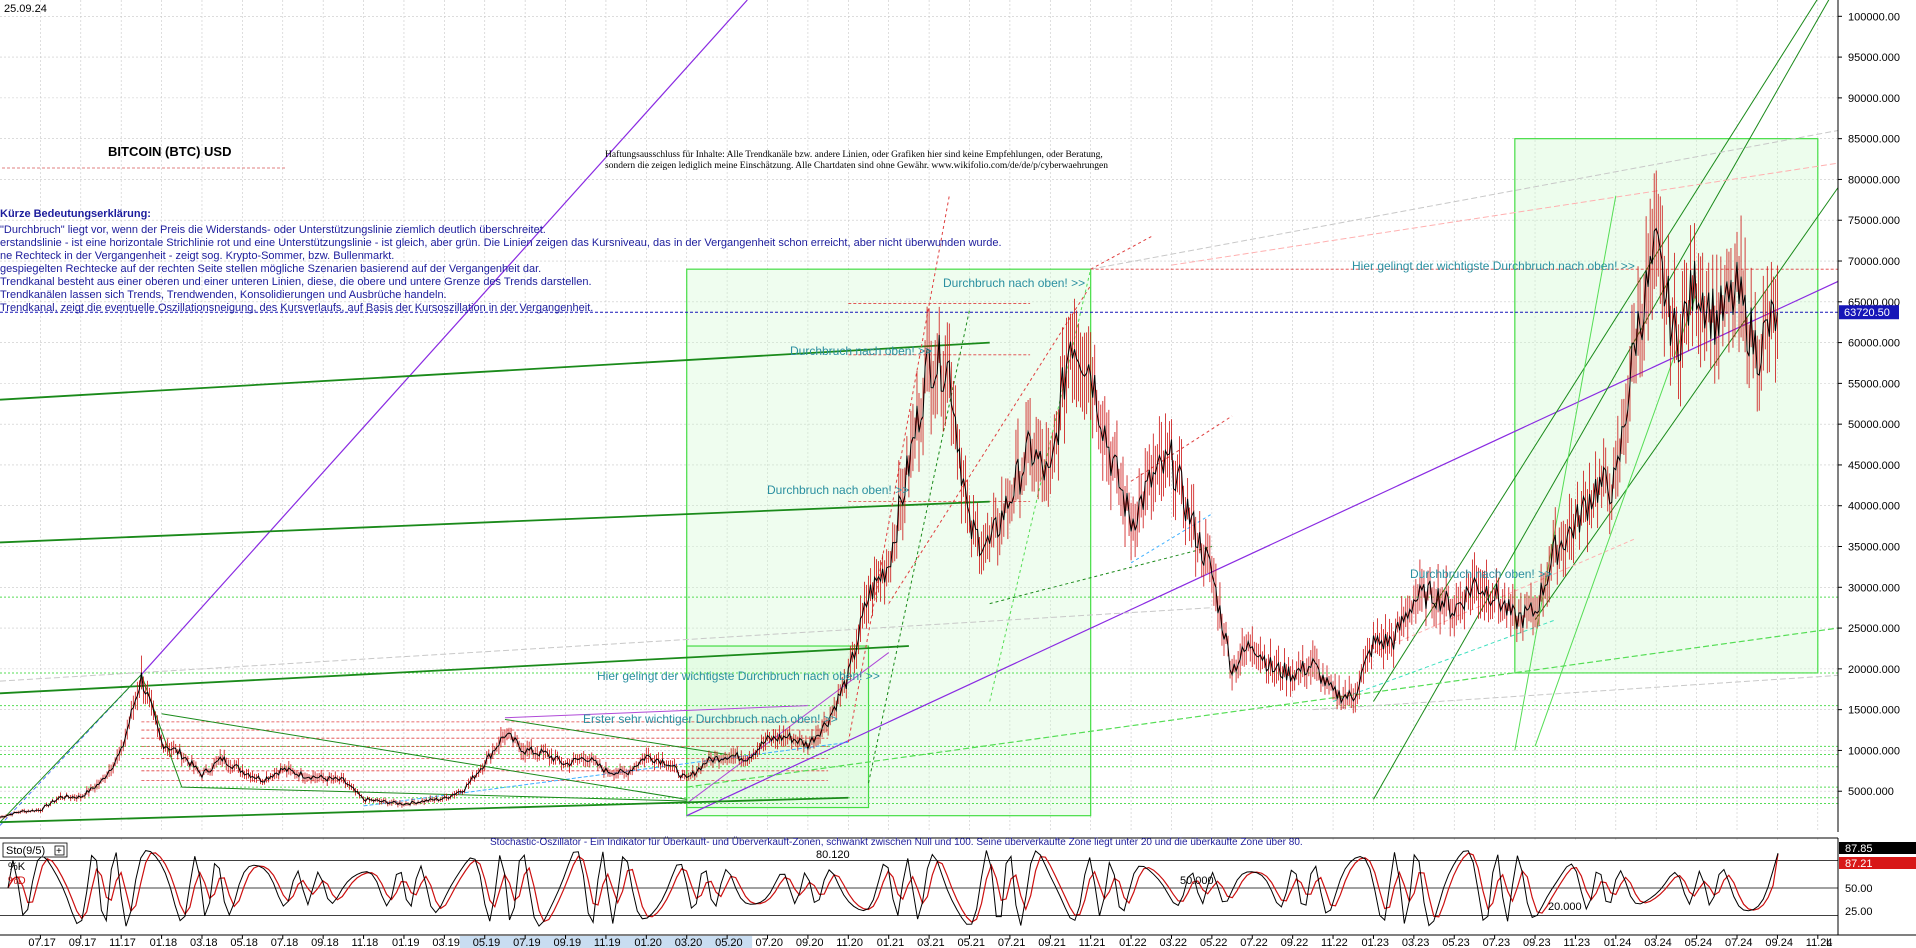 Image resolution: width=1916 pixels, height=948 pixels. Describe the element at coordinates (406, 942) in the screenshot. I see `x-tick-label: 01.19` at that location.